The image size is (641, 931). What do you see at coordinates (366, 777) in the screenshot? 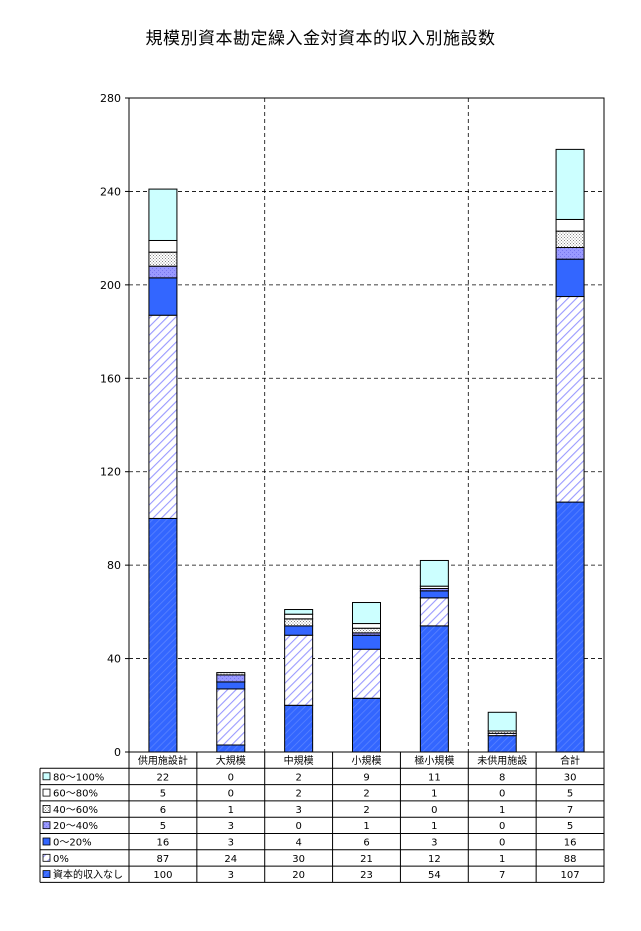
I see `table-value: 9` at bounding box center [366, 777].